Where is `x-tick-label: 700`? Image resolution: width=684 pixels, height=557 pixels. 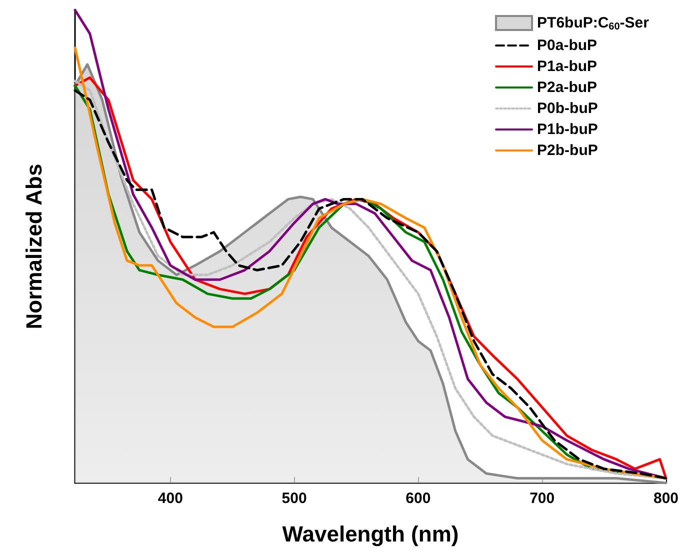
x-tick-label: 700 is located at coordinates (542, 498).